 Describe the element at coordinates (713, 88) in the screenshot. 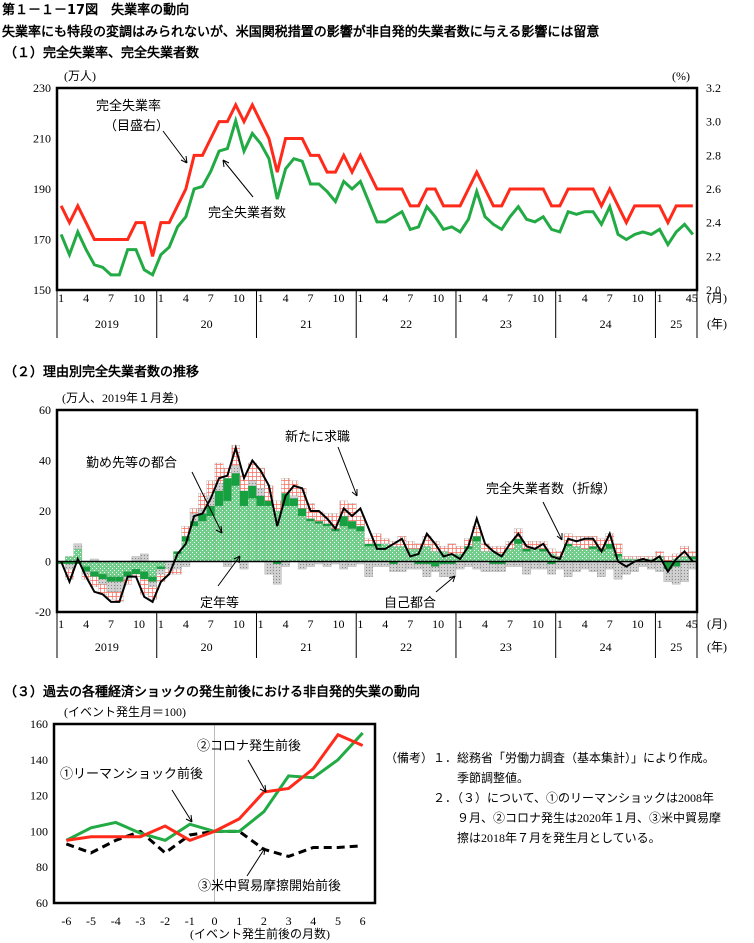

I see `right-tick-label: 3.2` at that location.